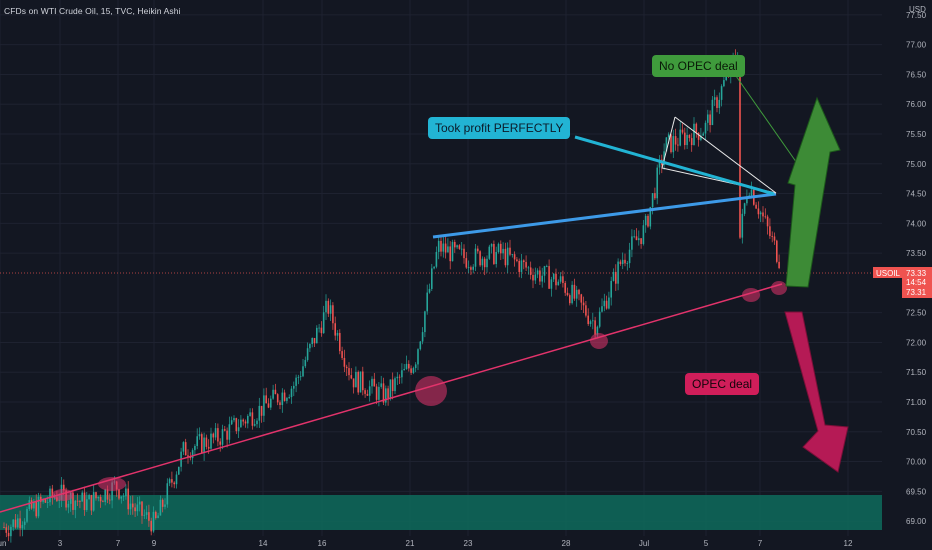  Describe the element at coordinates (916, 313) in the screenshot. I see `price-tick-label: 72.50` at that location.